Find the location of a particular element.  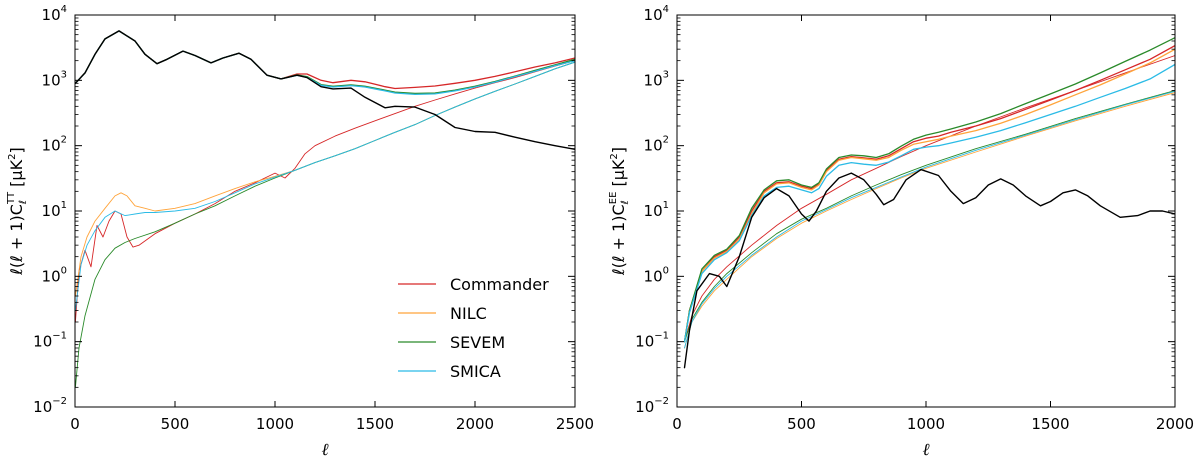

legend: Commander NILC SEVEM SMICA is located at coordinates (473, 328).